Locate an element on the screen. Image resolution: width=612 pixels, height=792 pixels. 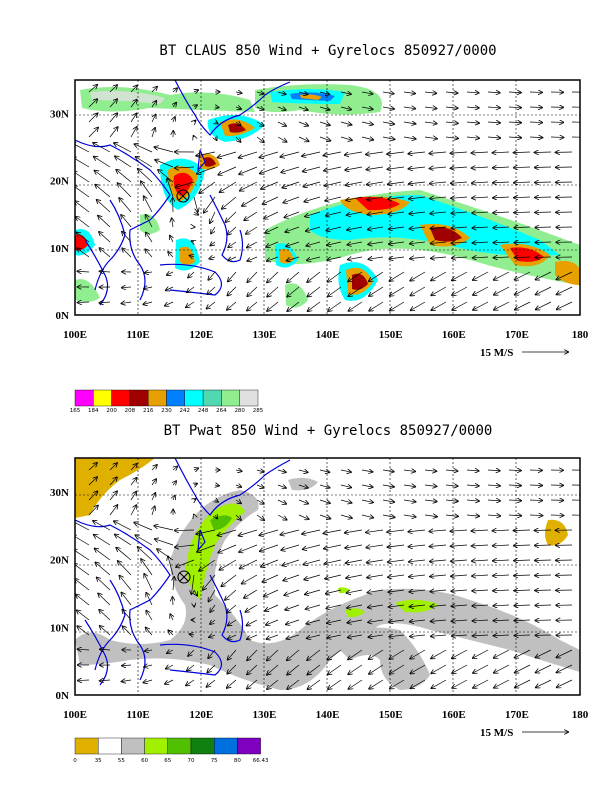
y-tick-label: 0N is located at coordinates (63, 316).